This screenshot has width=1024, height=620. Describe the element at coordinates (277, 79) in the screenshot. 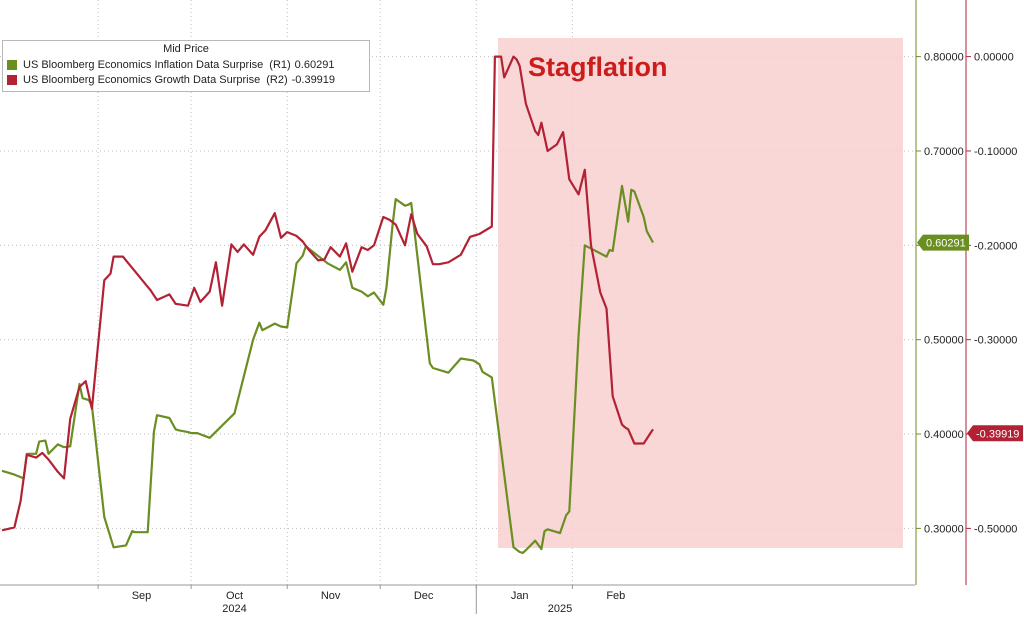

I see `legend-axis-growth: (R2)` at that location.